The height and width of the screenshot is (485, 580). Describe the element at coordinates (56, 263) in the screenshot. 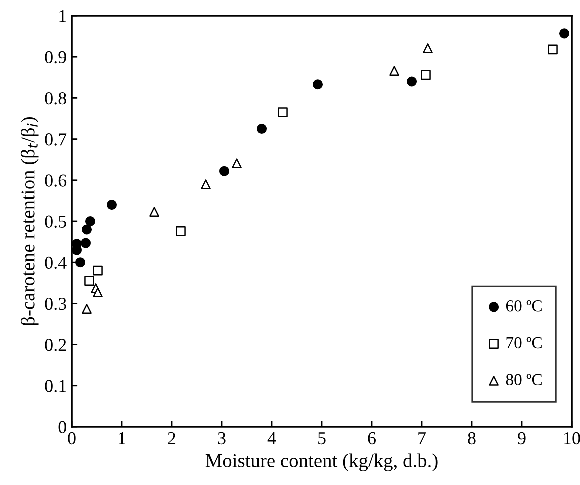

I see `y-tick-label: 0.4` at that location.